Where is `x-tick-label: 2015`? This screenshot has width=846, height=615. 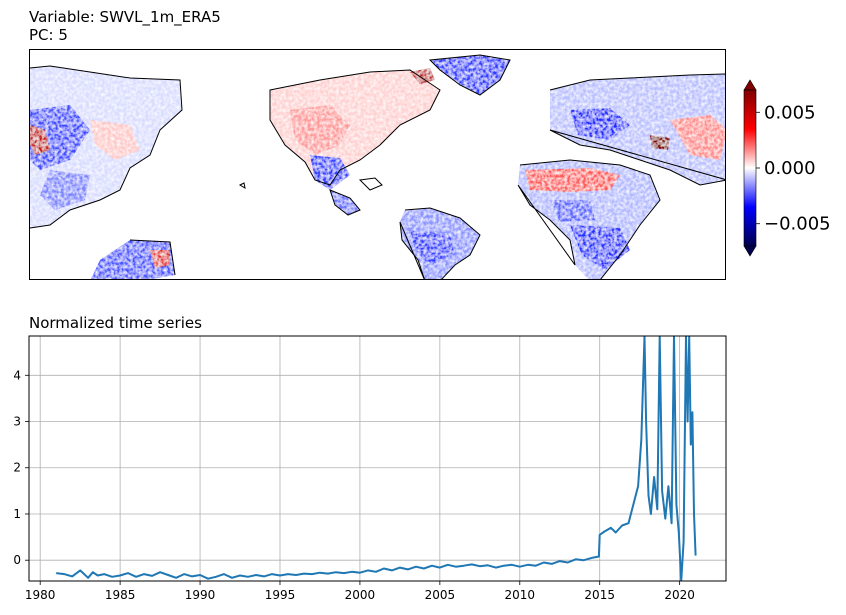
x-tick-label: 2015 is located at coordinates (599, 595).